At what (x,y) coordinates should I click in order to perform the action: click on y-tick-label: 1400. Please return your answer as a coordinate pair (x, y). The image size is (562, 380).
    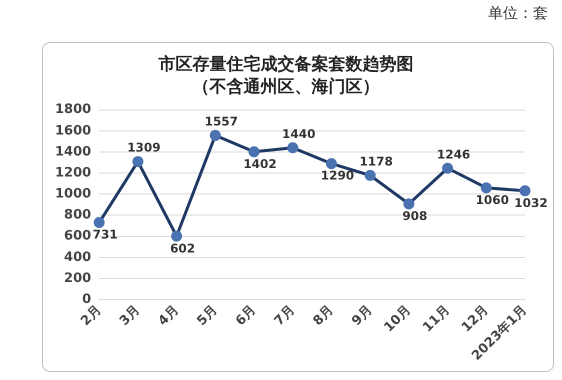
    Looking at the image, I should click on (73, 152).